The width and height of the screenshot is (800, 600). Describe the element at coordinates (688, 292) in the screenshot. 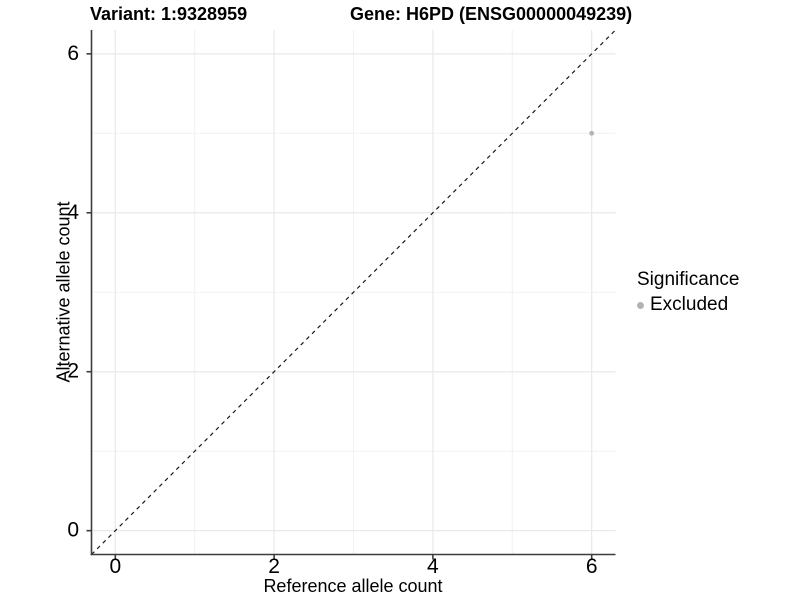

I see `legend: Significance Excluded` at that location.